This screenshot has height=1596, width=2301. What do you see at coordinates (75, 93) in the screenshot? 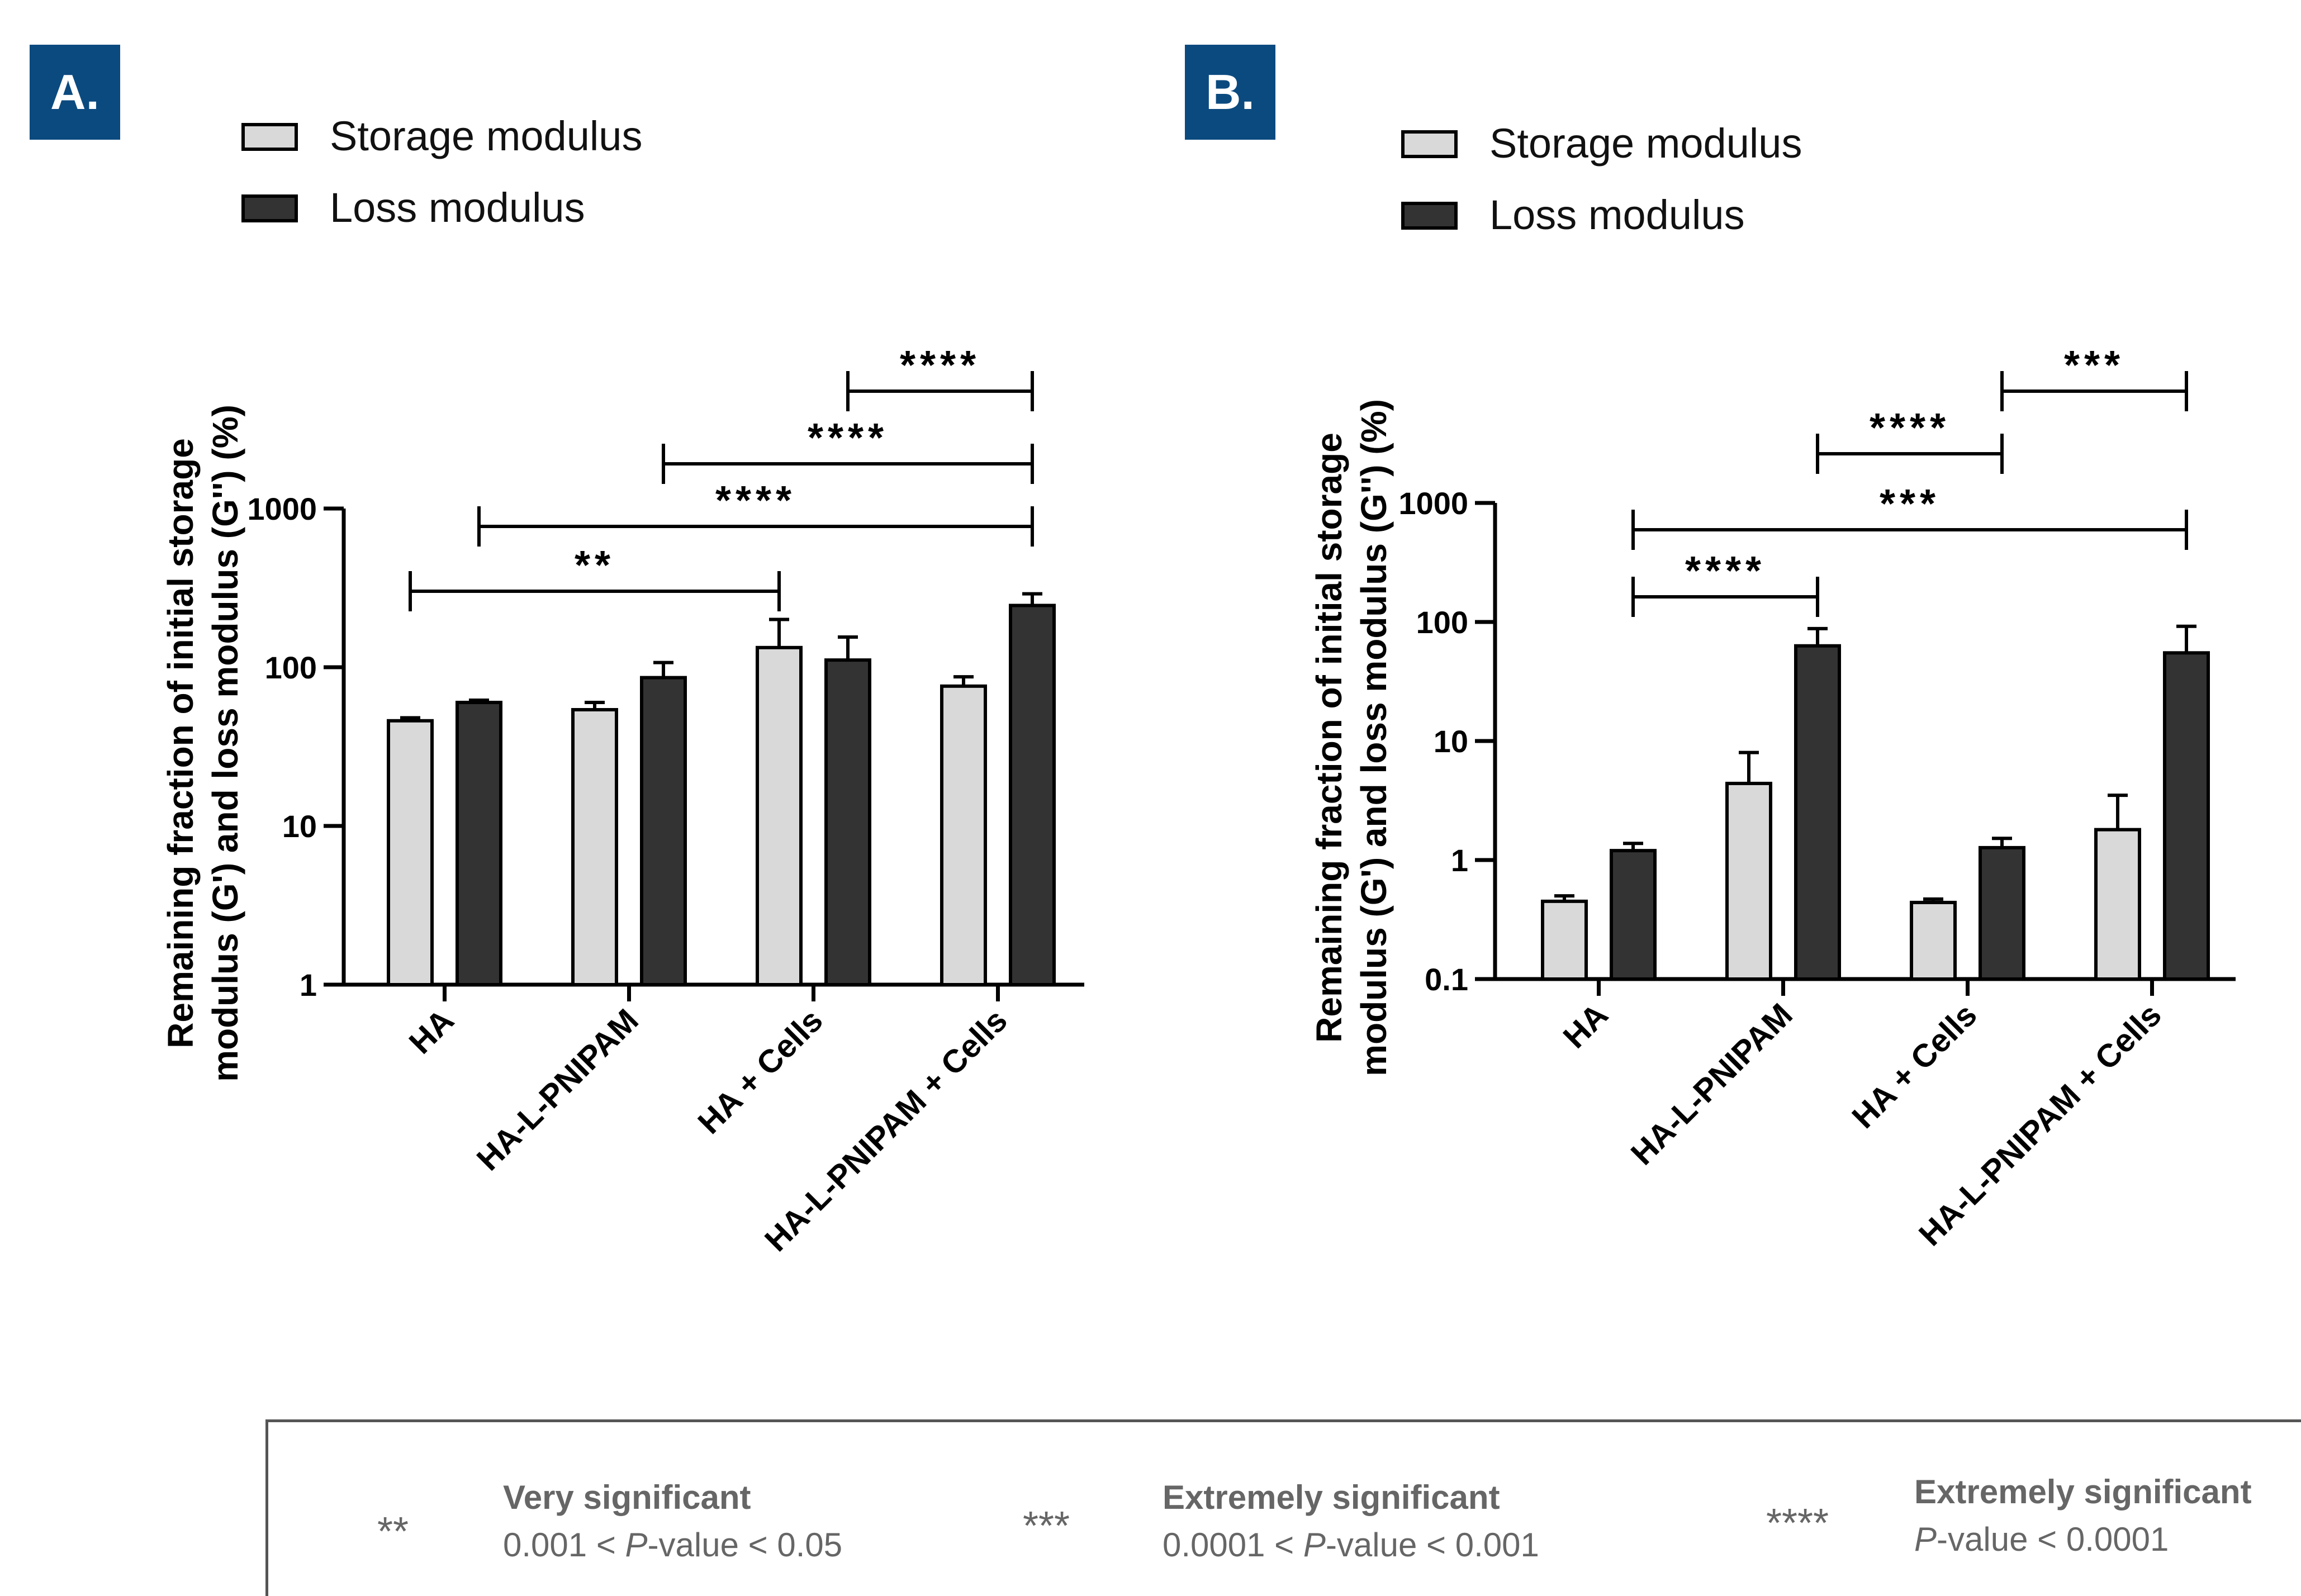
I see `panel-label-a: A.` at bounding box center [75, 93].